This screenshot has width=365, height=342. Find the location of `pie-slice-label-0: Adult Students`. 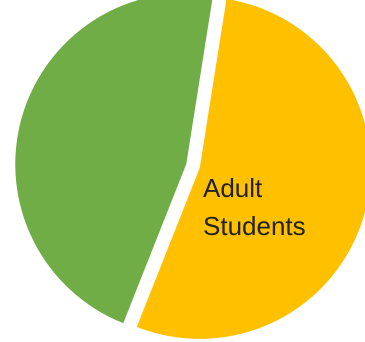

pie-slice-label-0: Adult Students is located at coordinates (254, 207).